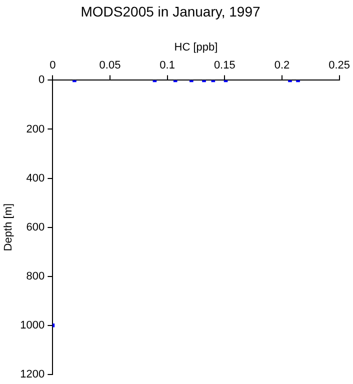 The width and height of the screenshot is (353, 384). What do you see at coordinates (35, 276) in the screenshot?
I see `y-tick-label: 800` at bounding box center [35, 276].